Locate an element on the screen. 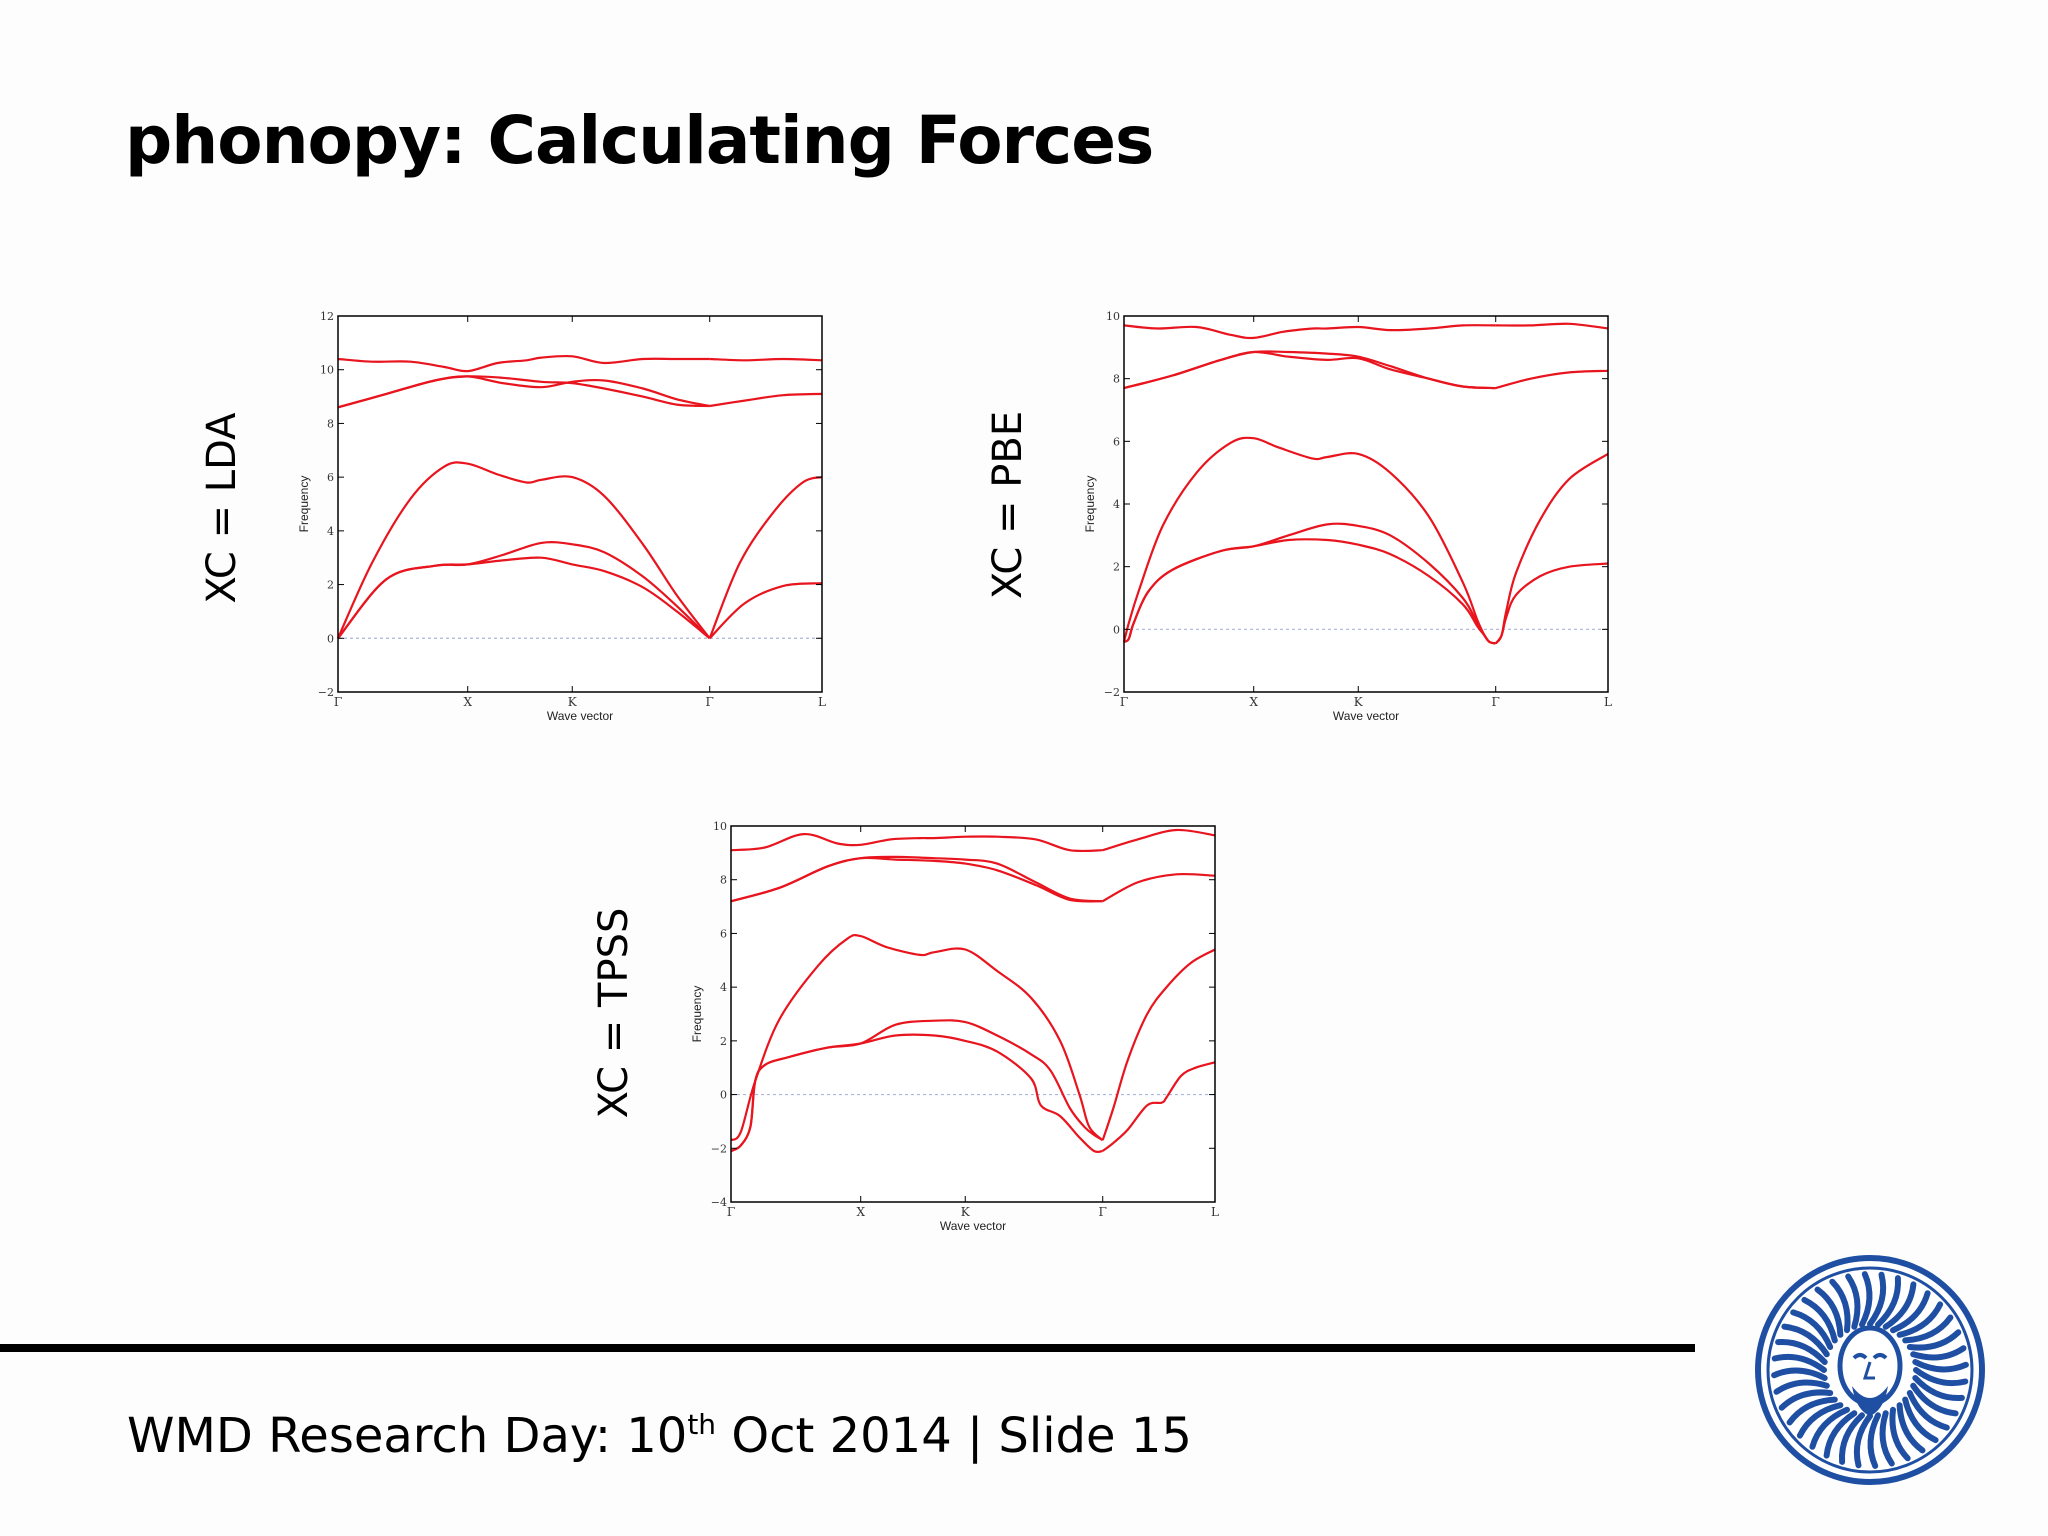 Image resolution: width=2048 pixels, height=1536 pixels. footer-suffix: Oct 2014 | Slide 15 is located at coordinates (954, 1436).